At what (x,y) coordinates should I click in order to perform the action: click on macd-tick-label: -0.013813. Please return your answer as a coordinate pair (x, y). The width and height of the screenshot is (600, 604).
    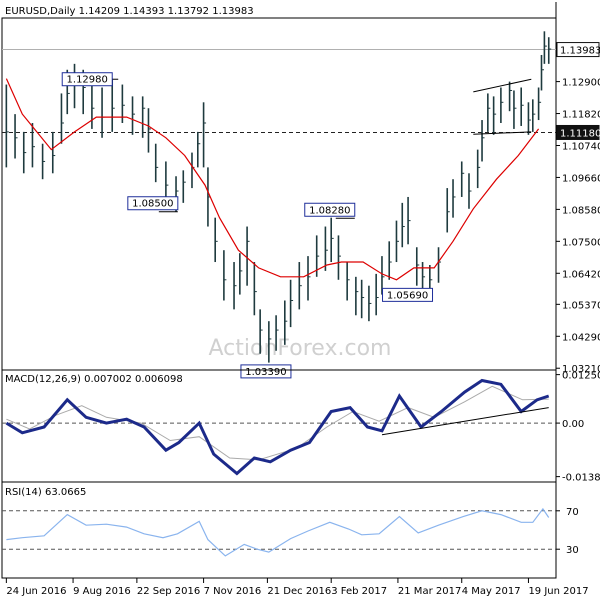
    Looking at the image, I should click on (581, 478).